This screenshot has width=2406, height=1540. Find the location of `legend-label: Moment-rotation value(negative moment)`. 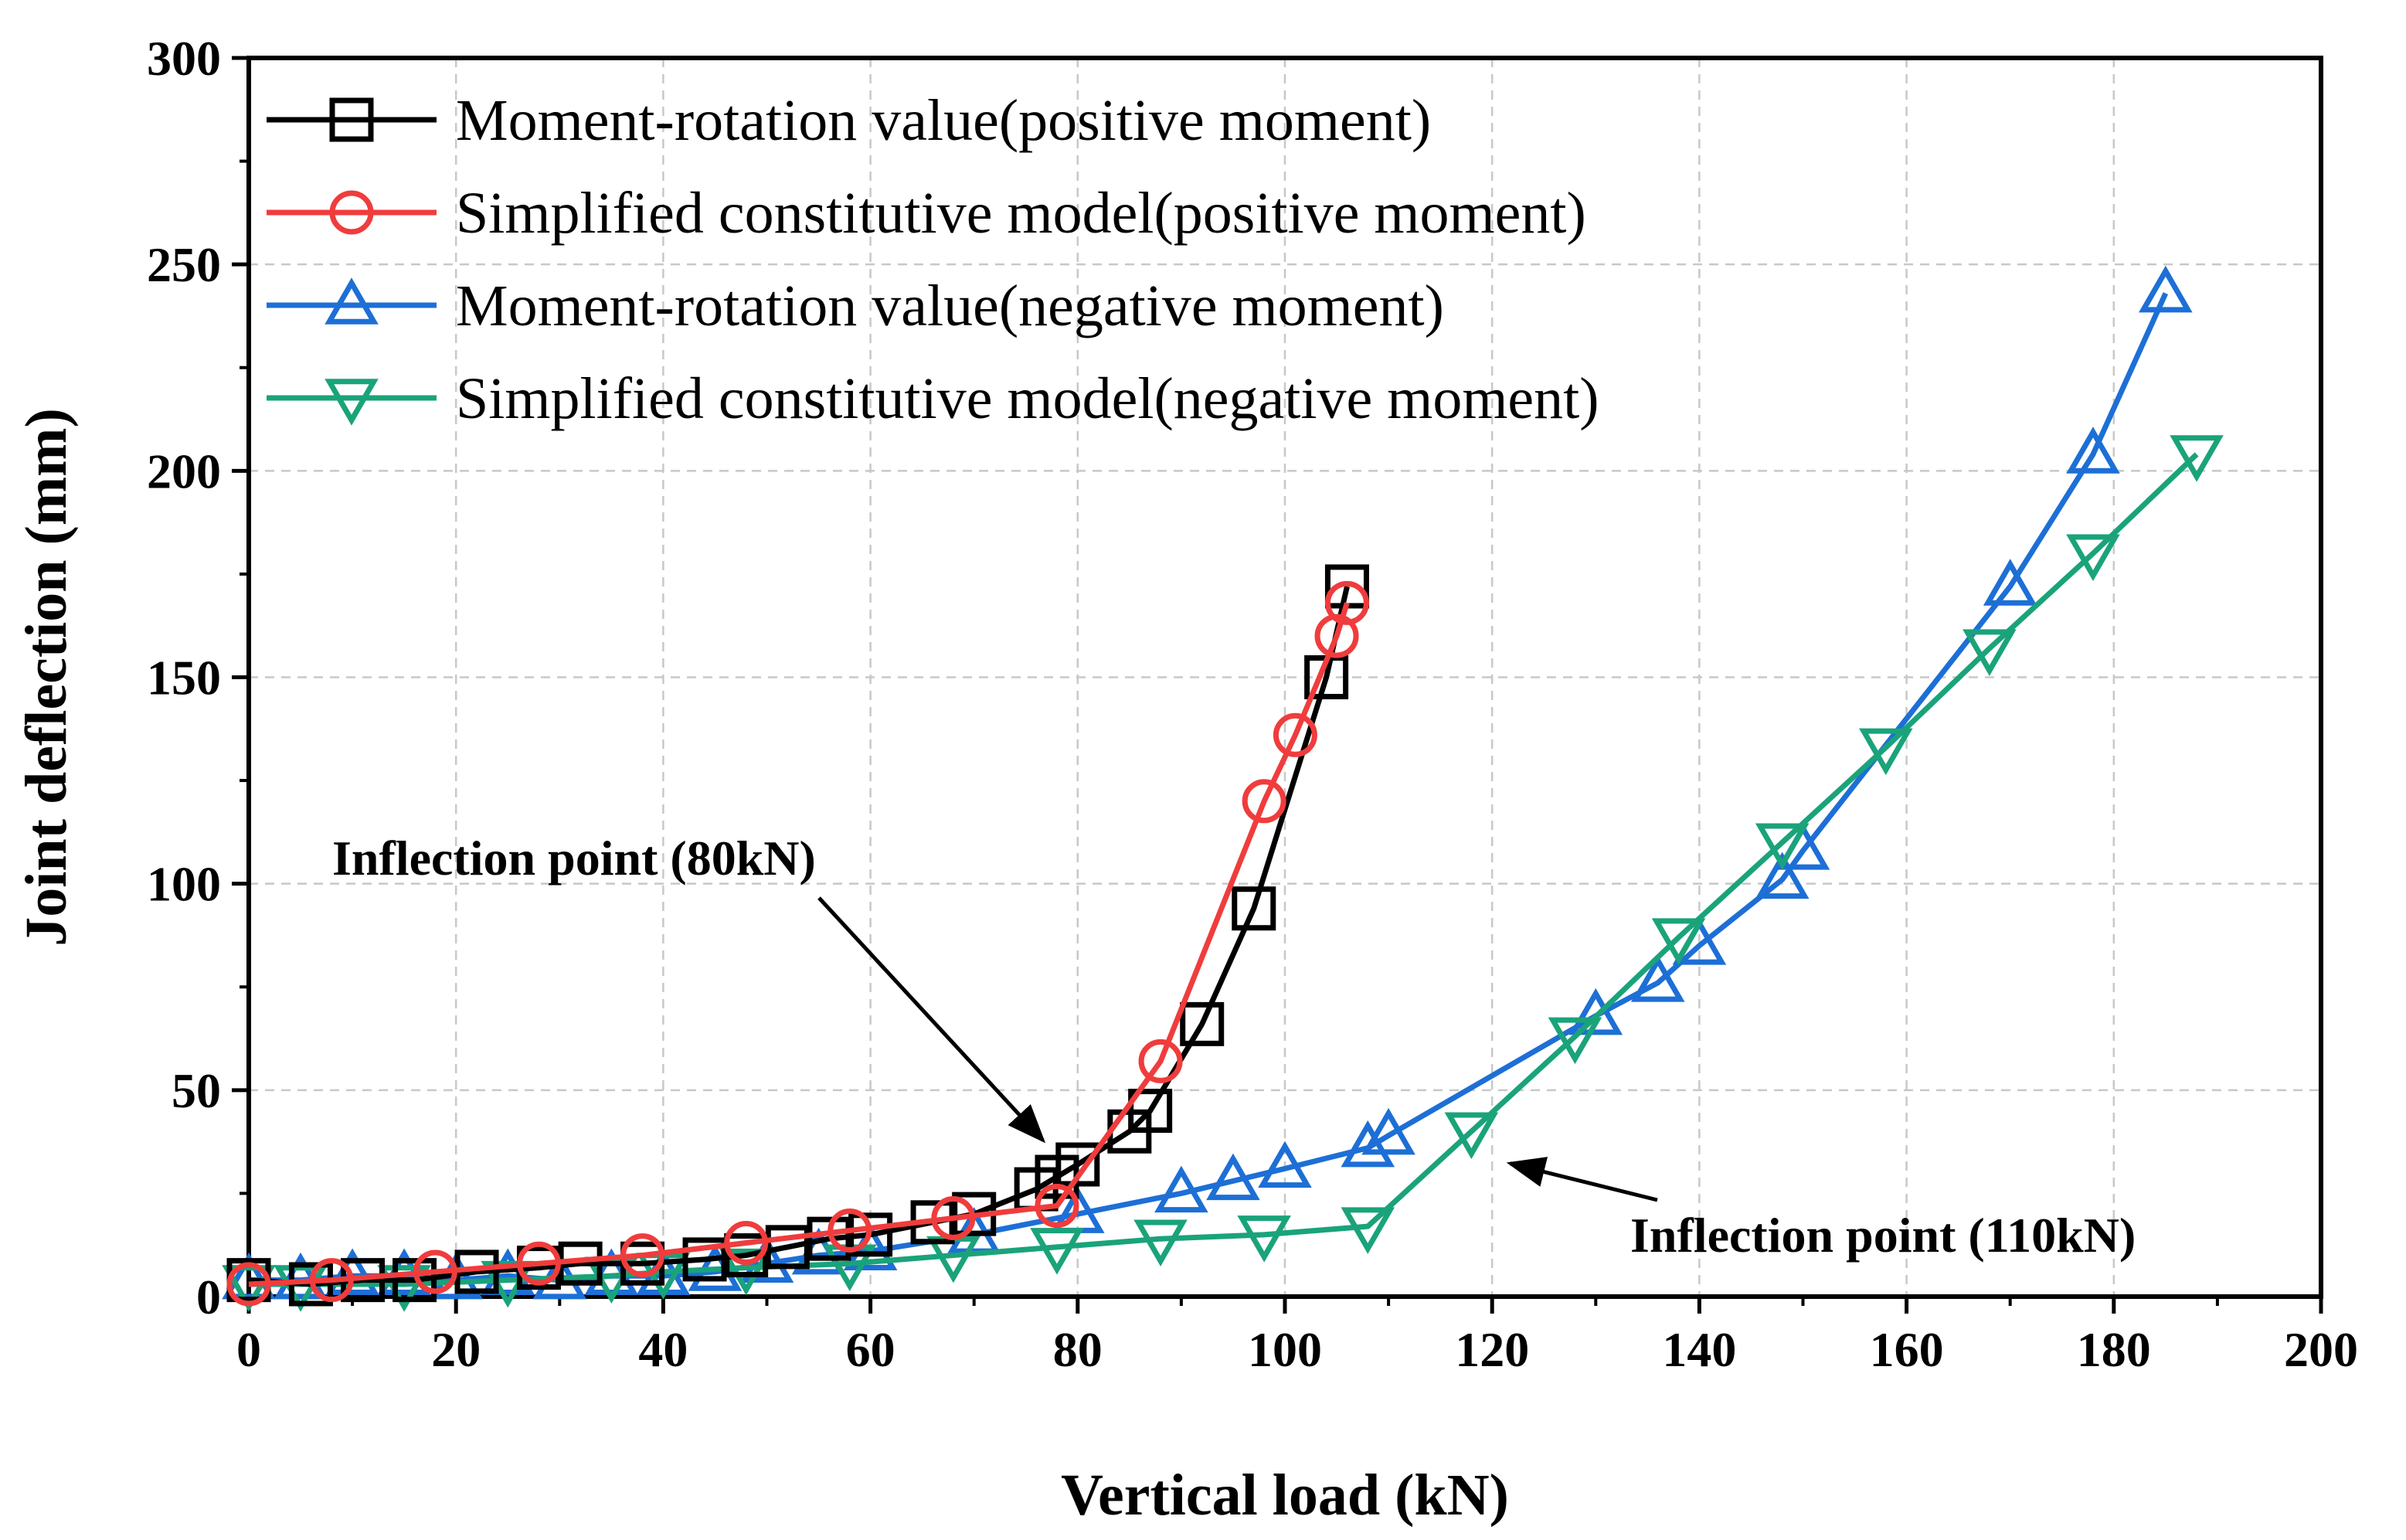

legend-label: Moment-rotation value(negative moment) is located at coordinates (950, 306).